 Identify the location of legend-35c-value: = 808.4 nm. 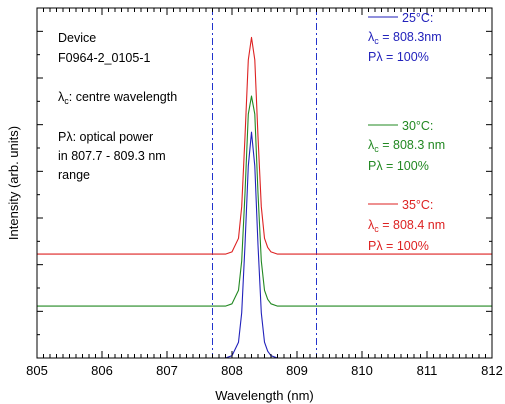
(412, 225).